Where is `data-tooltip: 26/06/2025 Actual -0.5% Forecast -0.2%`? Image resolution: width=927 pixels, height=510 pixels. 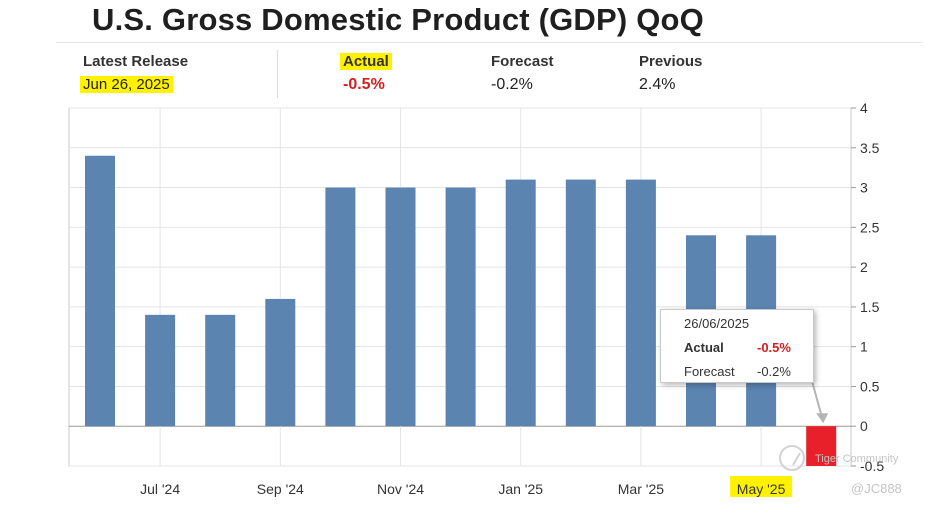 data-tooltip: 26/06/2025 Actual -0.5% Forecast -0.2% is located at coordinates (737, 346).